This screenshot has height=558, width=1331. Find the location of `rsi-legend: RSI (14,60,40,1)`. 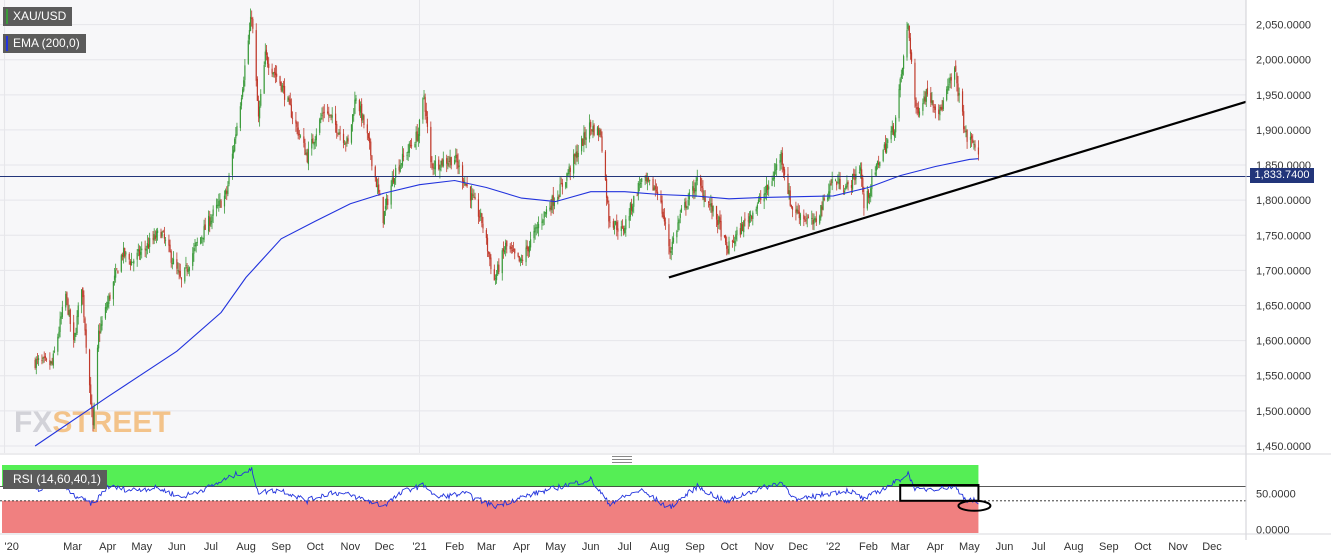

rsi-legend: RSI (14,60,40,1) is located at coordinates (55, 479).